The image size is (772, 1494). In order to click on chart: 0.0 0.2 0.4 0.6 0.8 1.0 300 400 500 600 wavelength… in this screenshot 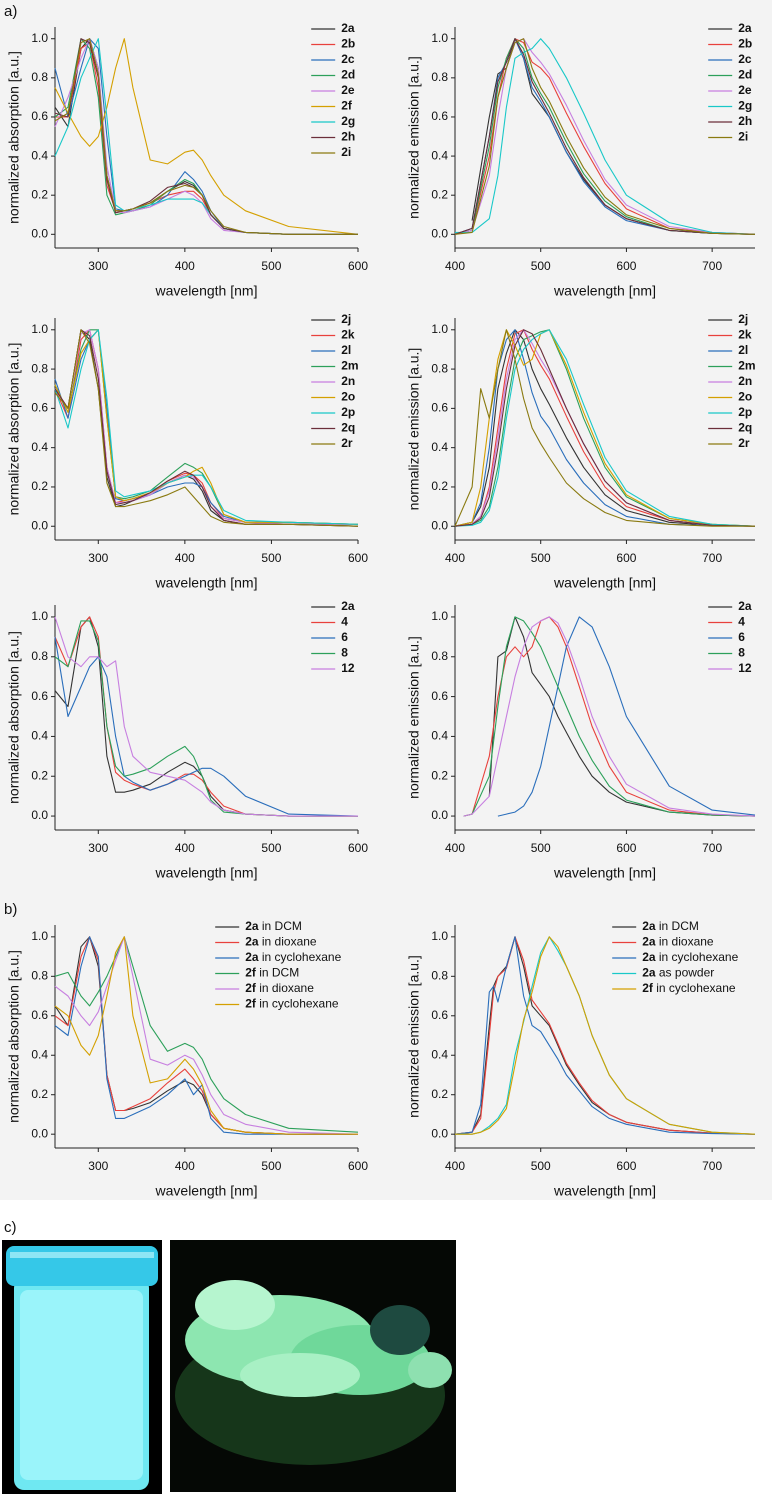, I will do `click(187, 451)`.